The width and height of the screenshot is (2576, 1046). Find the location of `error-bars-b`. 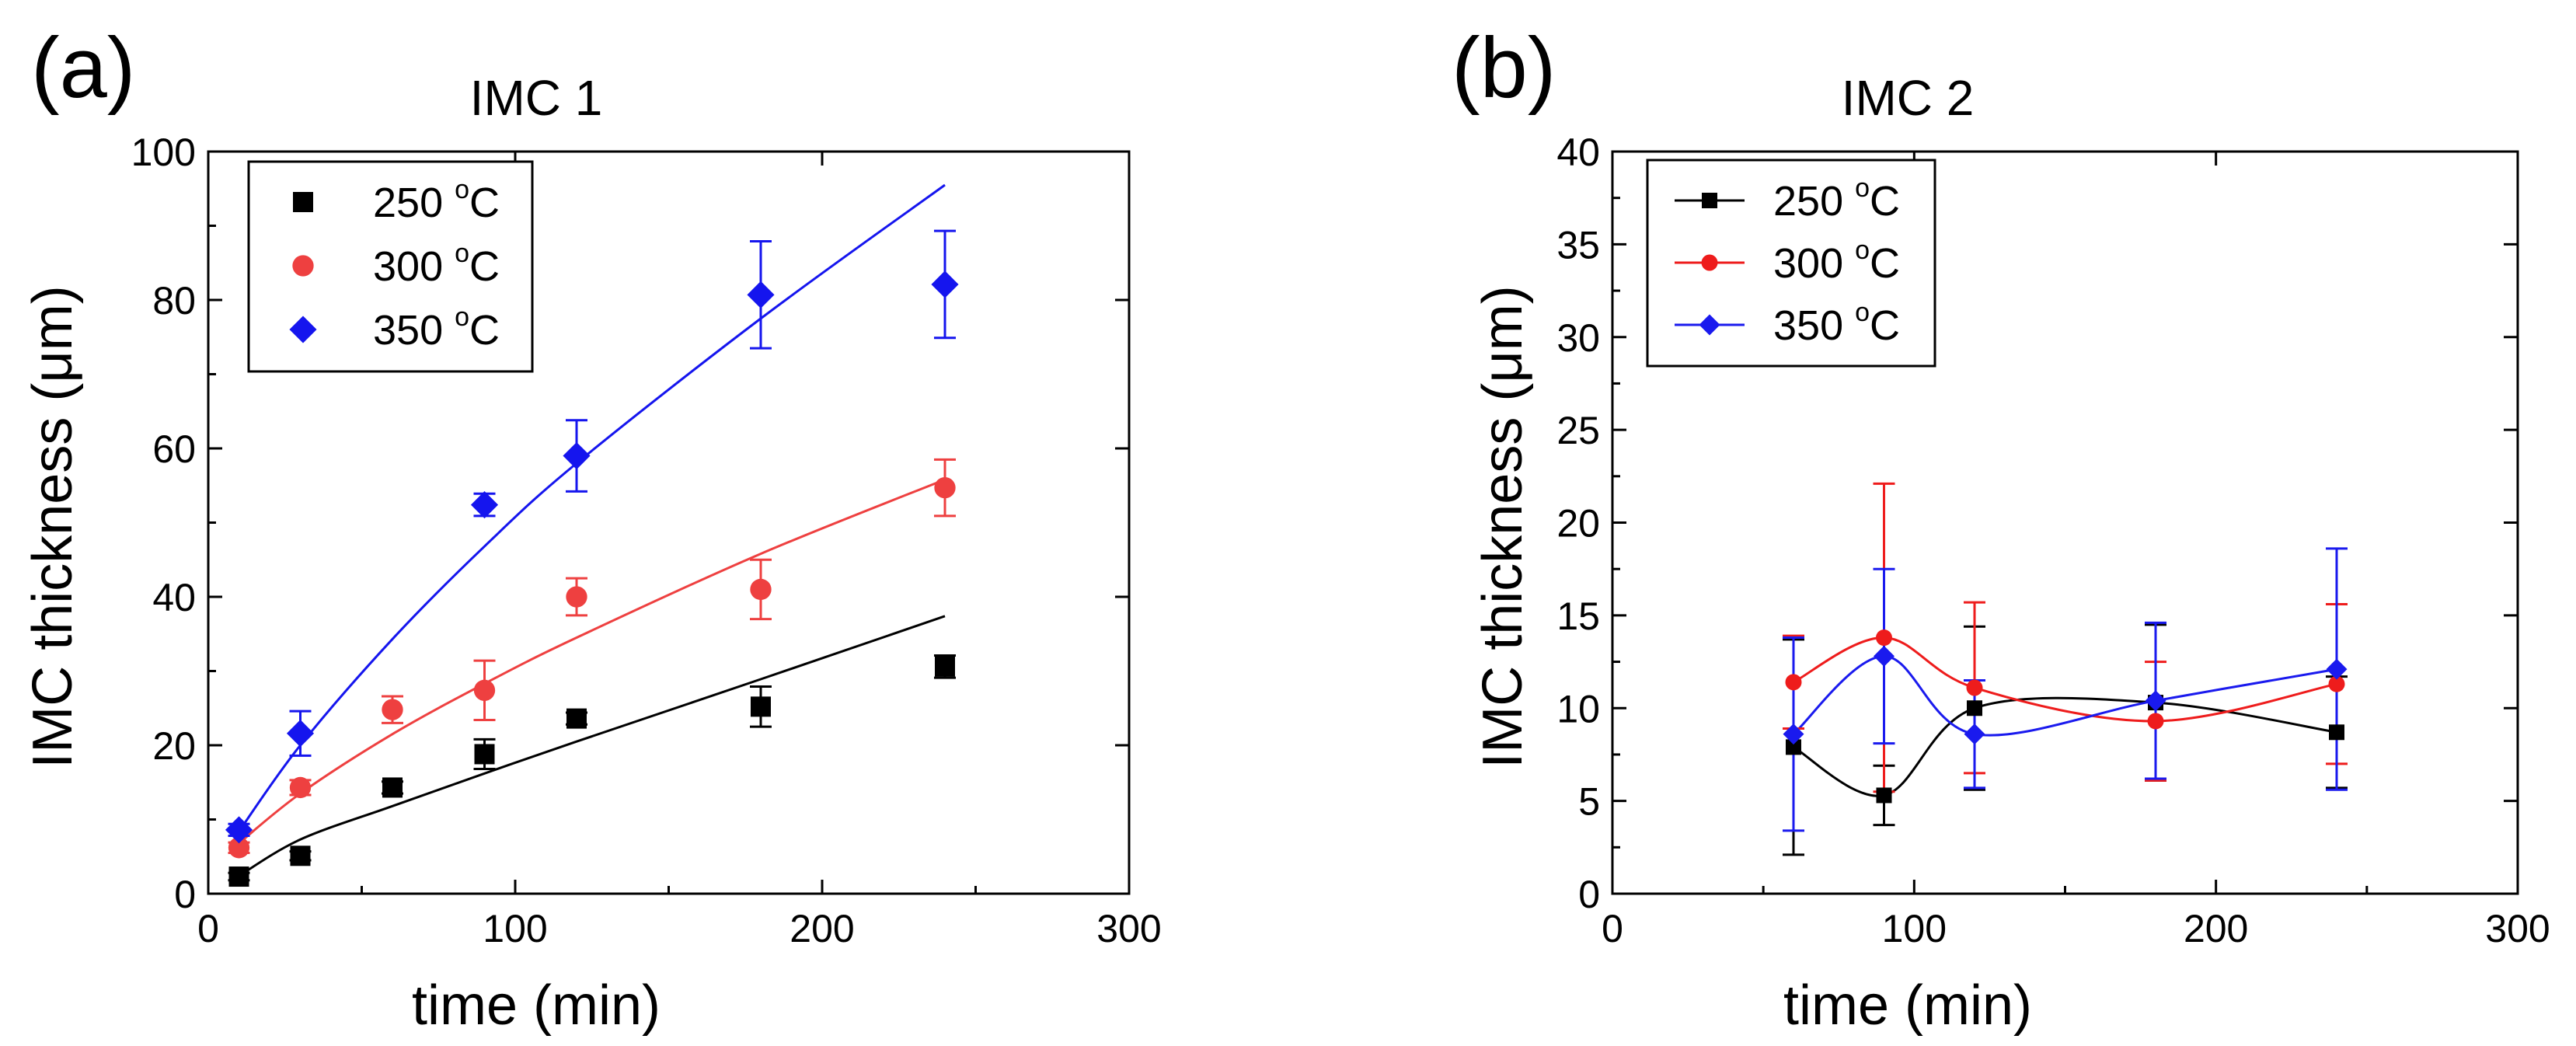

error-bars-b is located at coordinates (2065, 669).